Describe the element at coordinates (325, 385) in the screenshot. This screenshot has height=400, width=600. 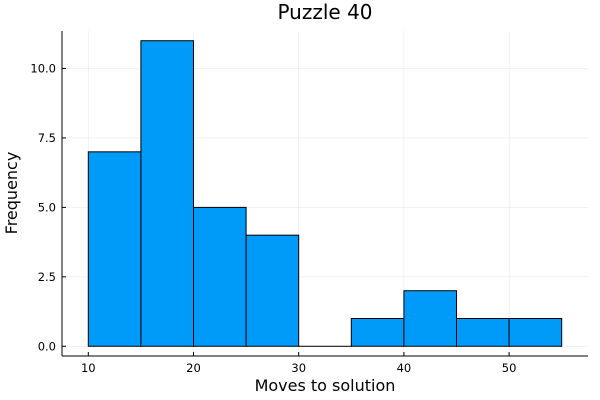
I see `x-axis-label: Moves to solution` at that location.